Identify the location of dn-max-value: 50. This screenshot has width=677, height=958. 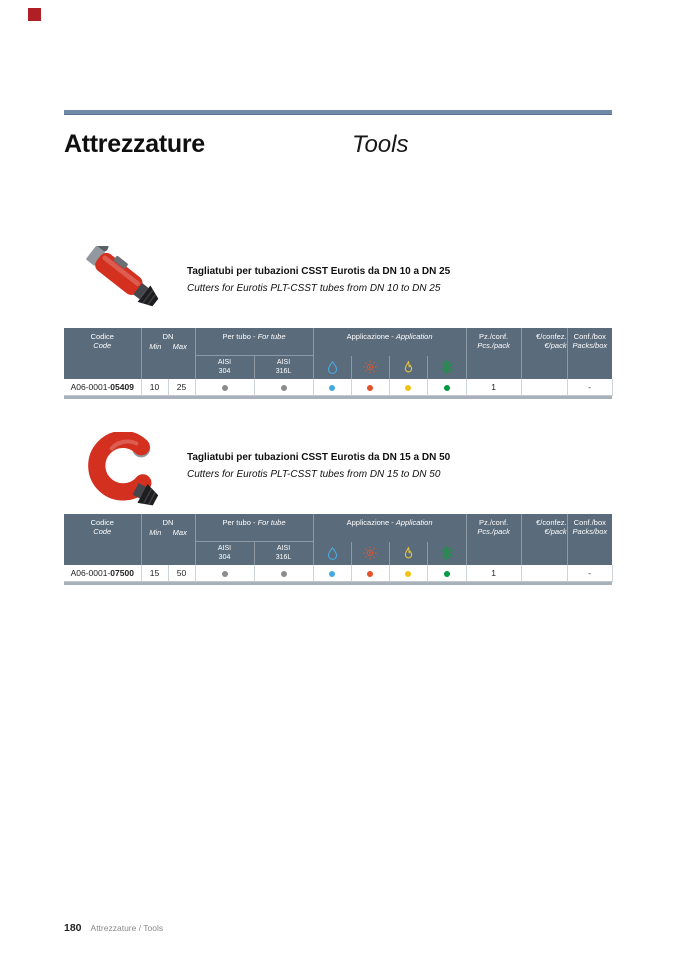
(181, 573).